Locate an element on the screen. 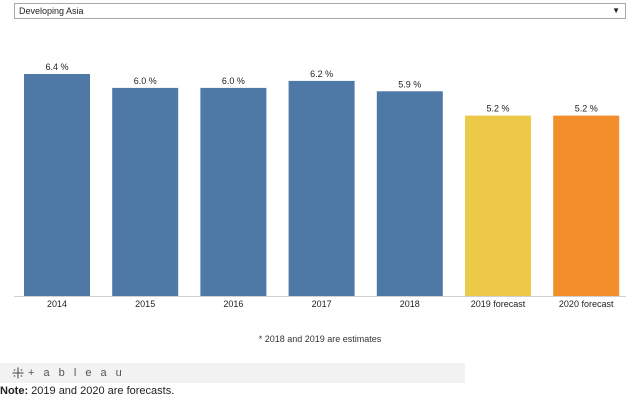  x-tick-label: 2020 forecast is located at coordinates (586, 304).